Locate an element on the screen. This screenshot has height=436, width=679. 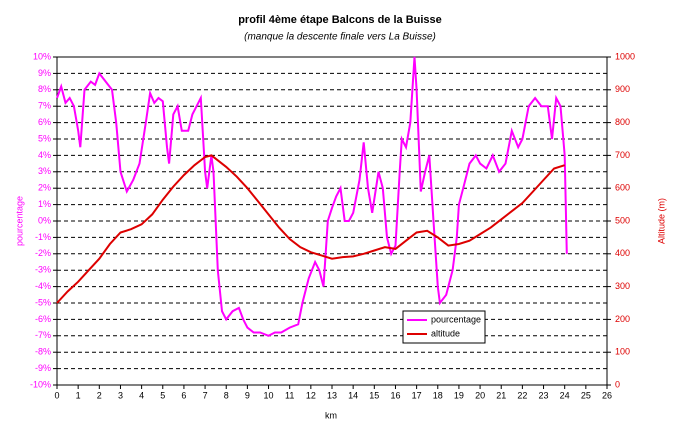
x-tick-label: 21 is located at coordinates (501, 395).